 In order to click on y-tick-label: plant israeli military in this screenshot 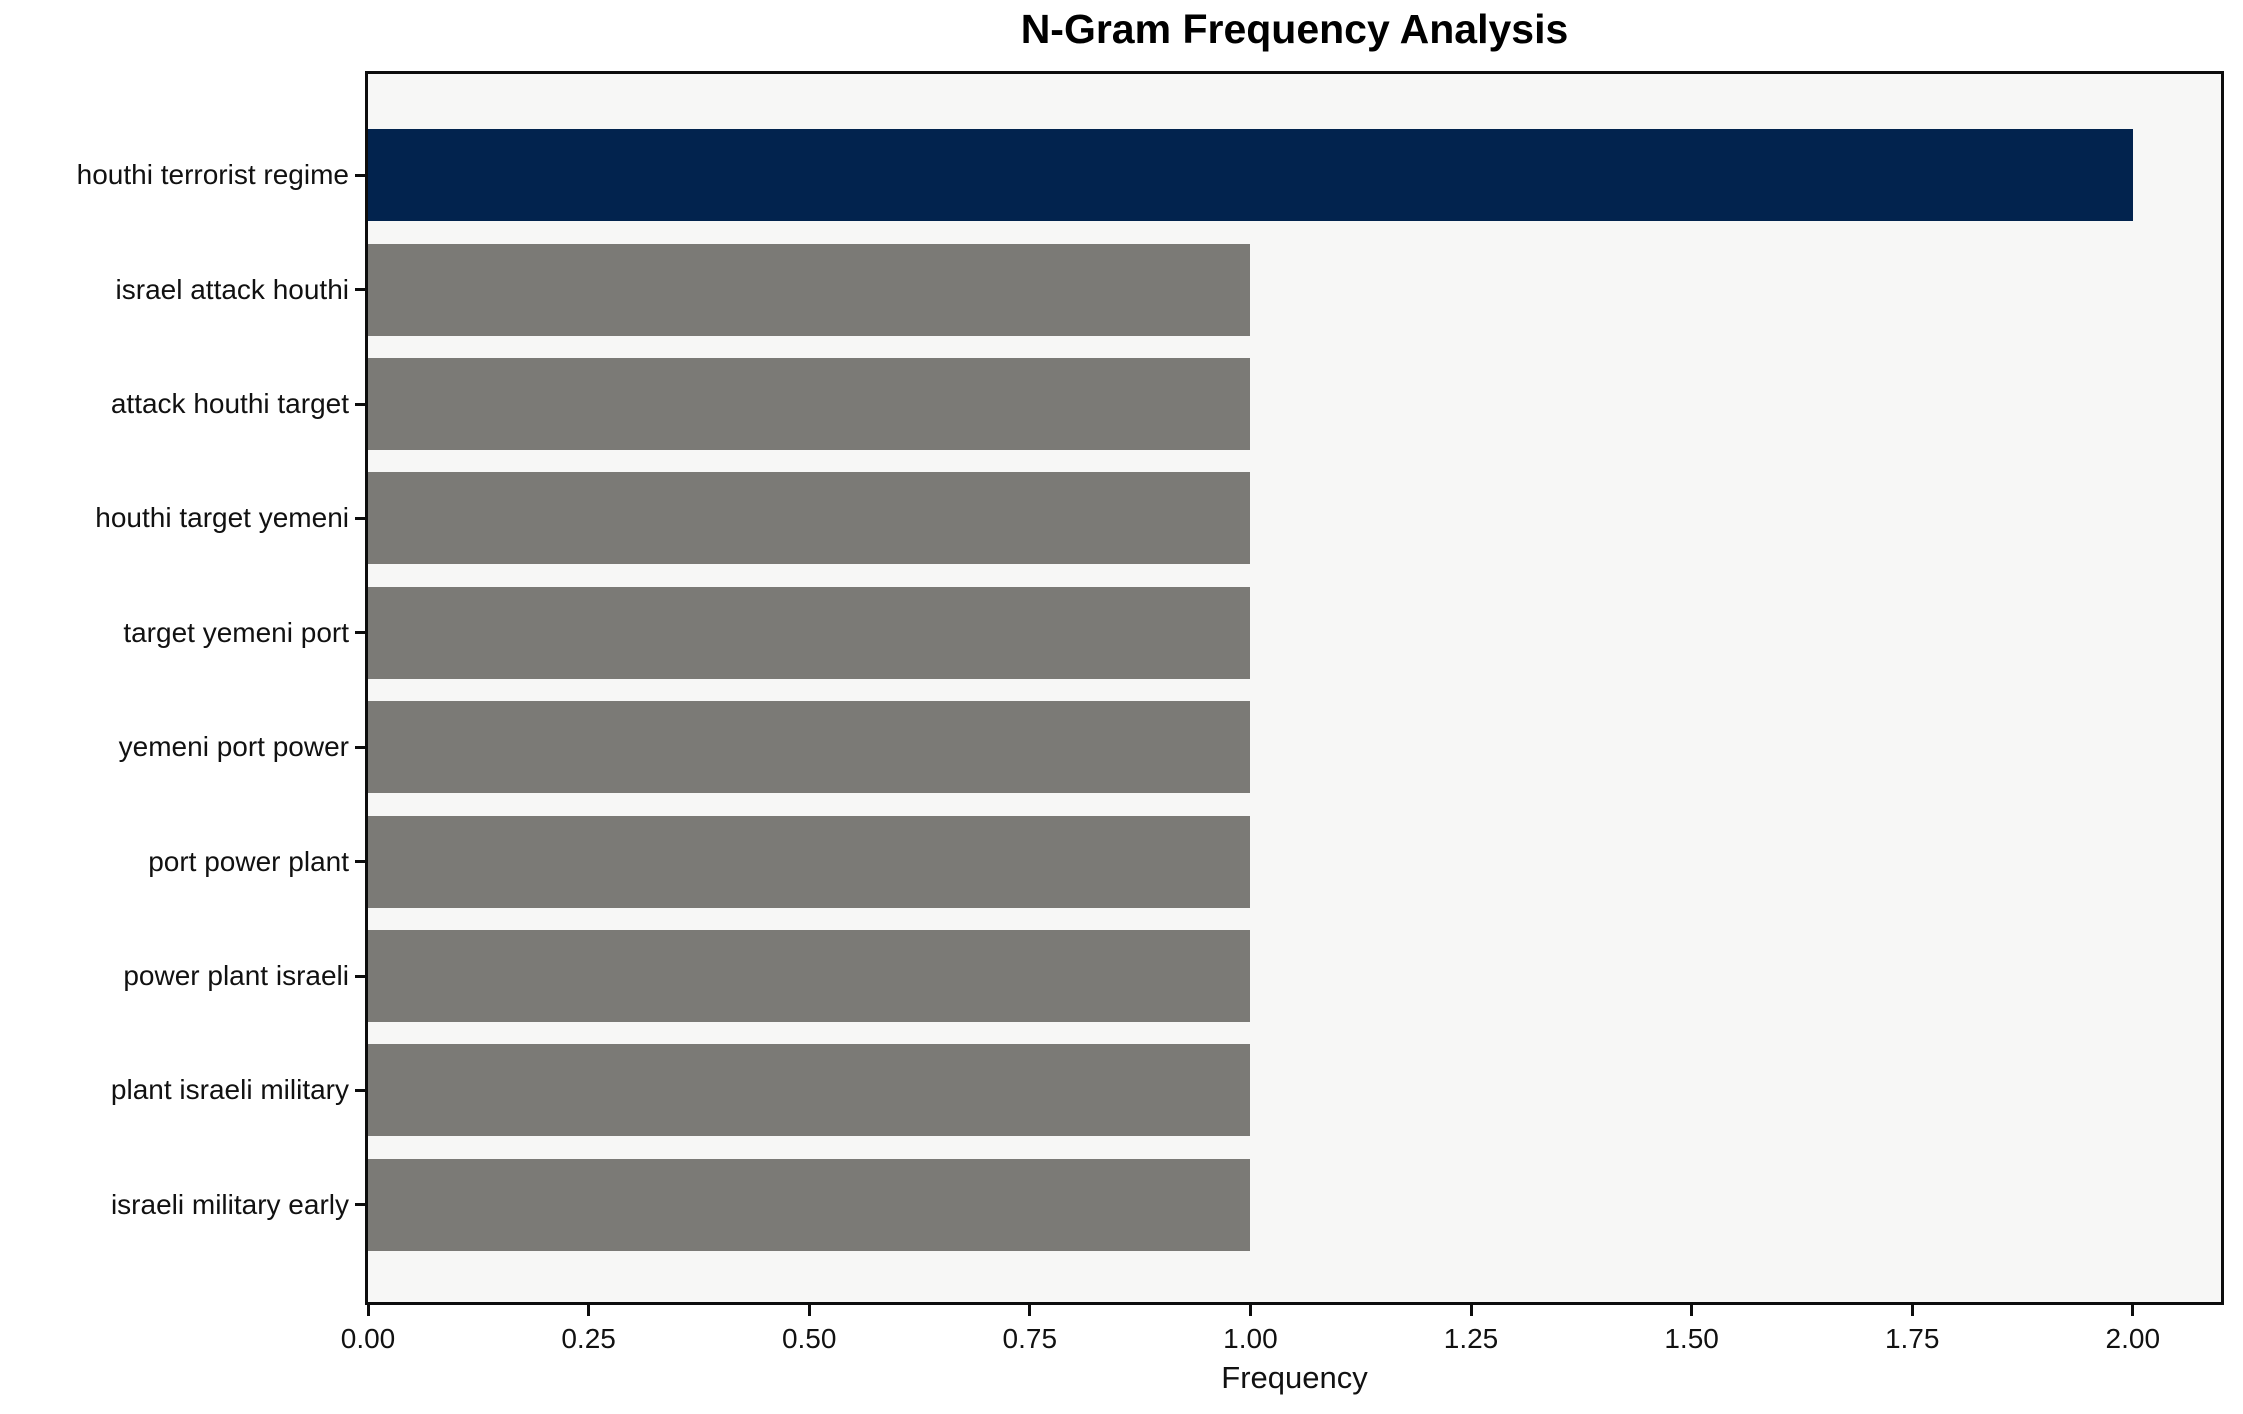, I will do `click(229, 1090)`.